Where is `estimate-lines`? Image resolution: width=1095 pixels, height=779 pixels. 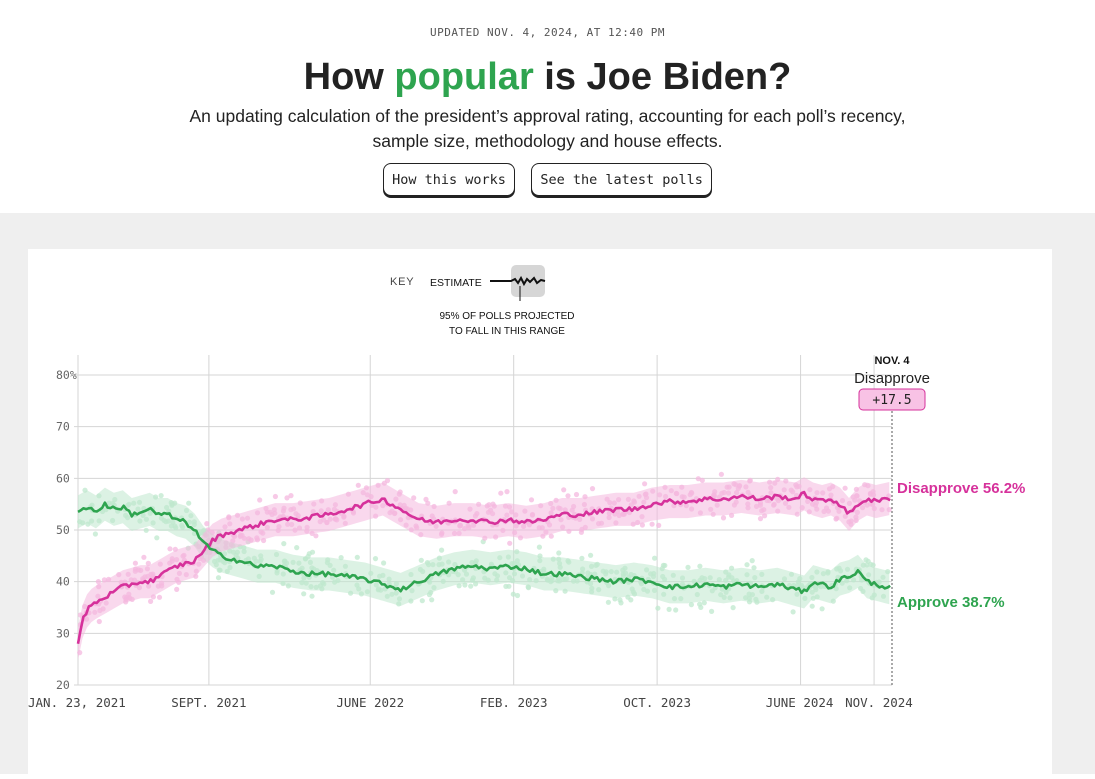
estimate-lines is located at coordinates (483, 567).